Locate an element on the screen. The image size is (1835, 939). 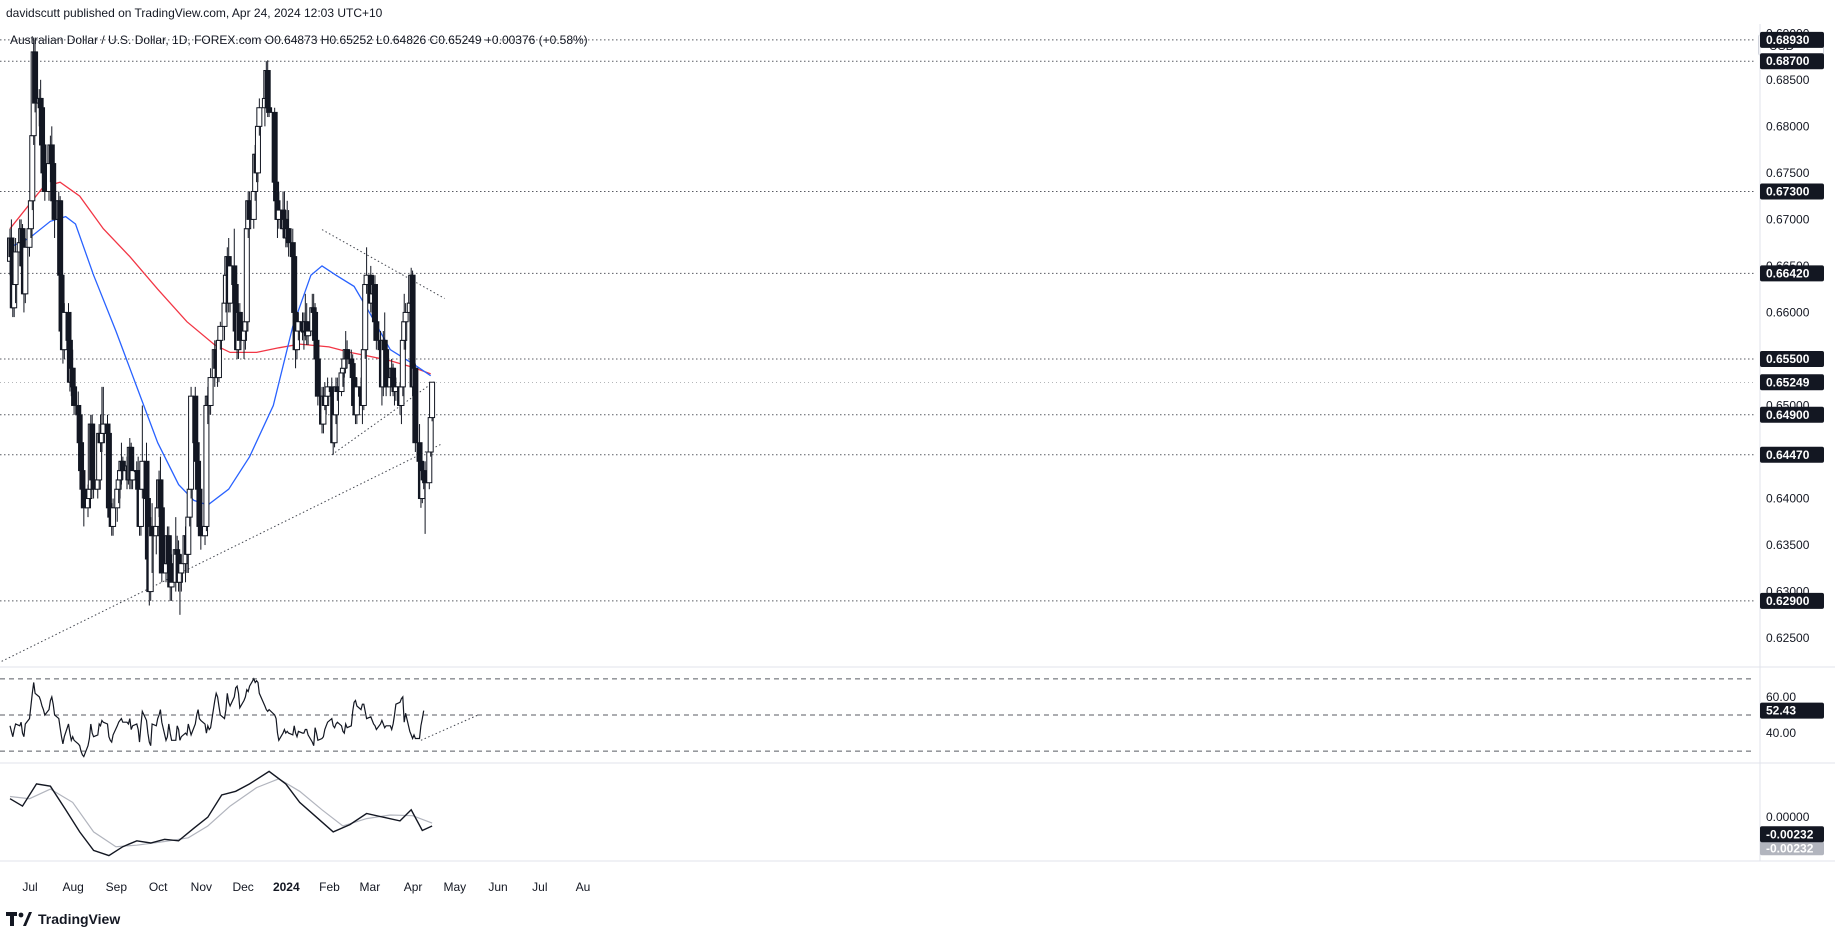
price-tick-label: 0.68000 is located at coordinates (1788, 126).